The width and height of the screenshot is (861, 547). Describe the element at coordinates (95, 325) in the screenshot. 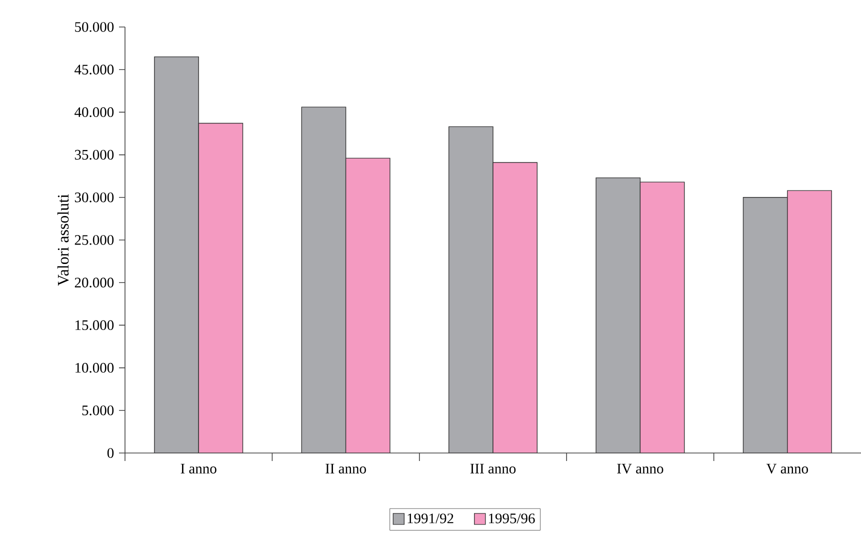

I see `y-tick-label: 15.000` at that location.